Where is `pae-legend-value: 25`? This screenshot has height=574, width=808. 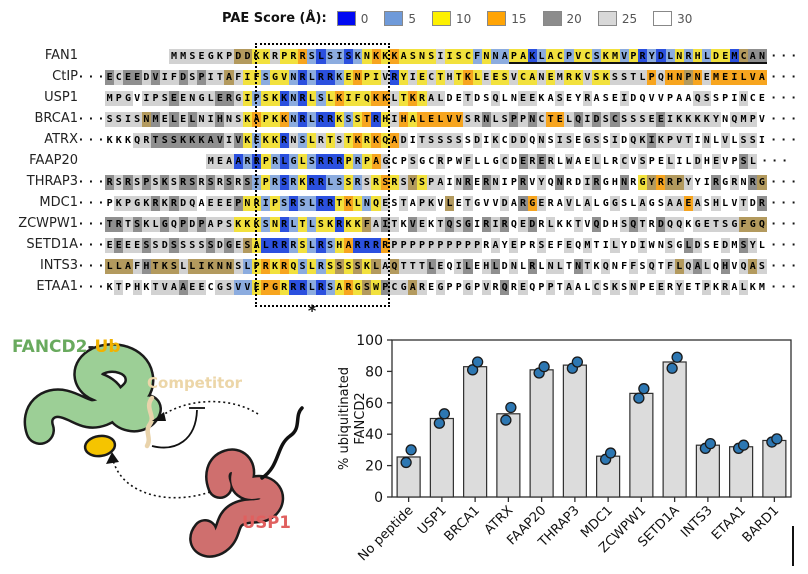 pae-legend-value: 25 is located at coordinates (629, 18).